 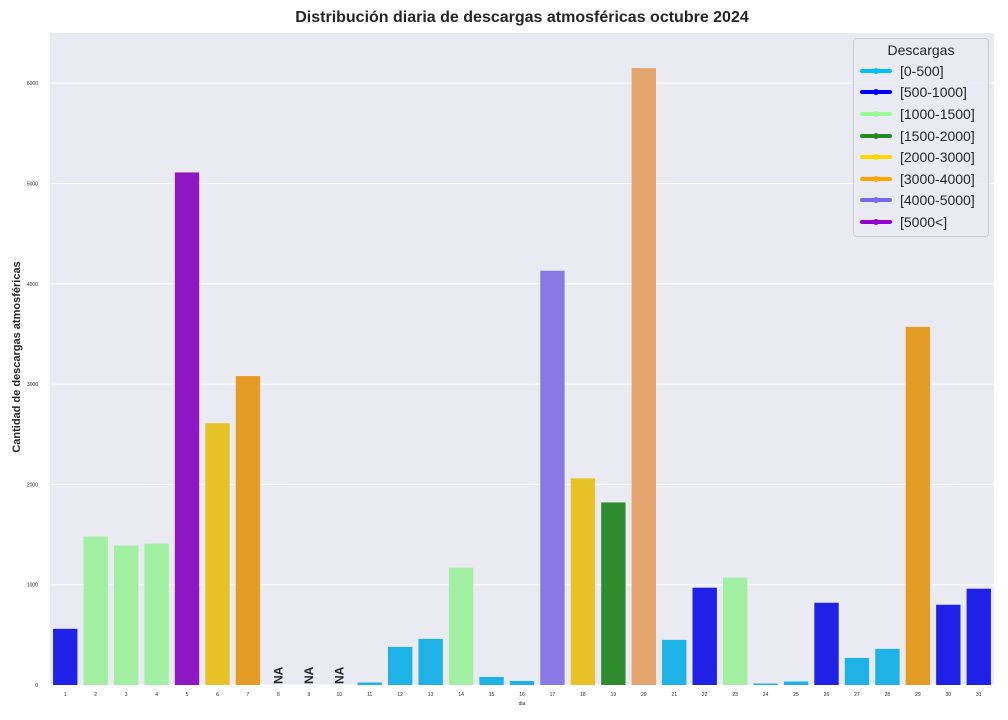 What do you see at coordinates (217, 695) in the screenshot?
I see `x-tick-label: 6` at bounding box center [217, 695].